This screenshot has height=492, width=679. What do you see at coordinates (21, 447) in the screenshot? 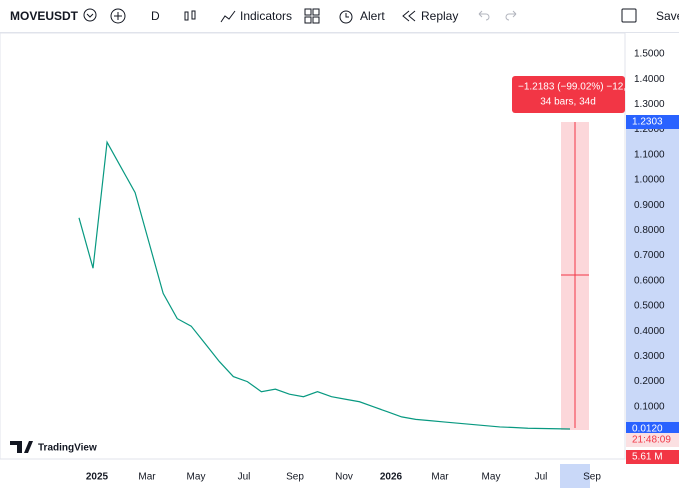
I see `logo-icon` at bounding box center [21, 447].